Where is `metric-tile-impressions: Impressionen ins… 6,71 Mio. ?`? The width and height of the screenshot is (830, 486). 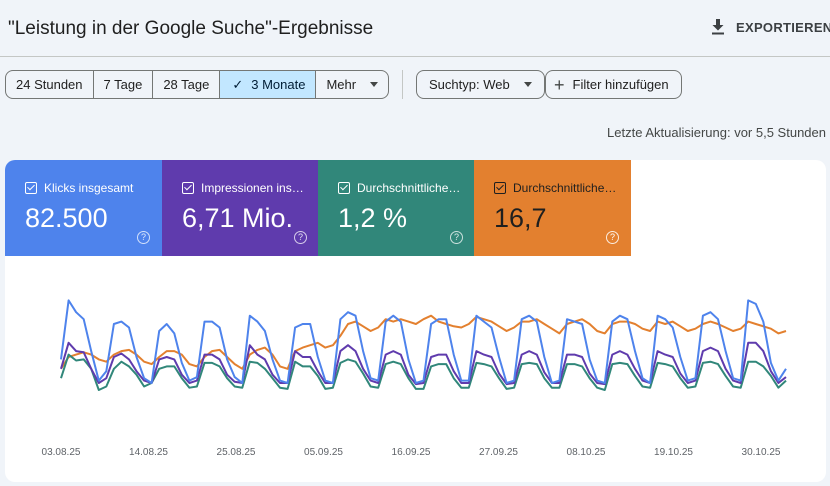 metric-tile-impressions: Impressionen ins… 6,71 Mio. ? is located at coordinates (240, 208).